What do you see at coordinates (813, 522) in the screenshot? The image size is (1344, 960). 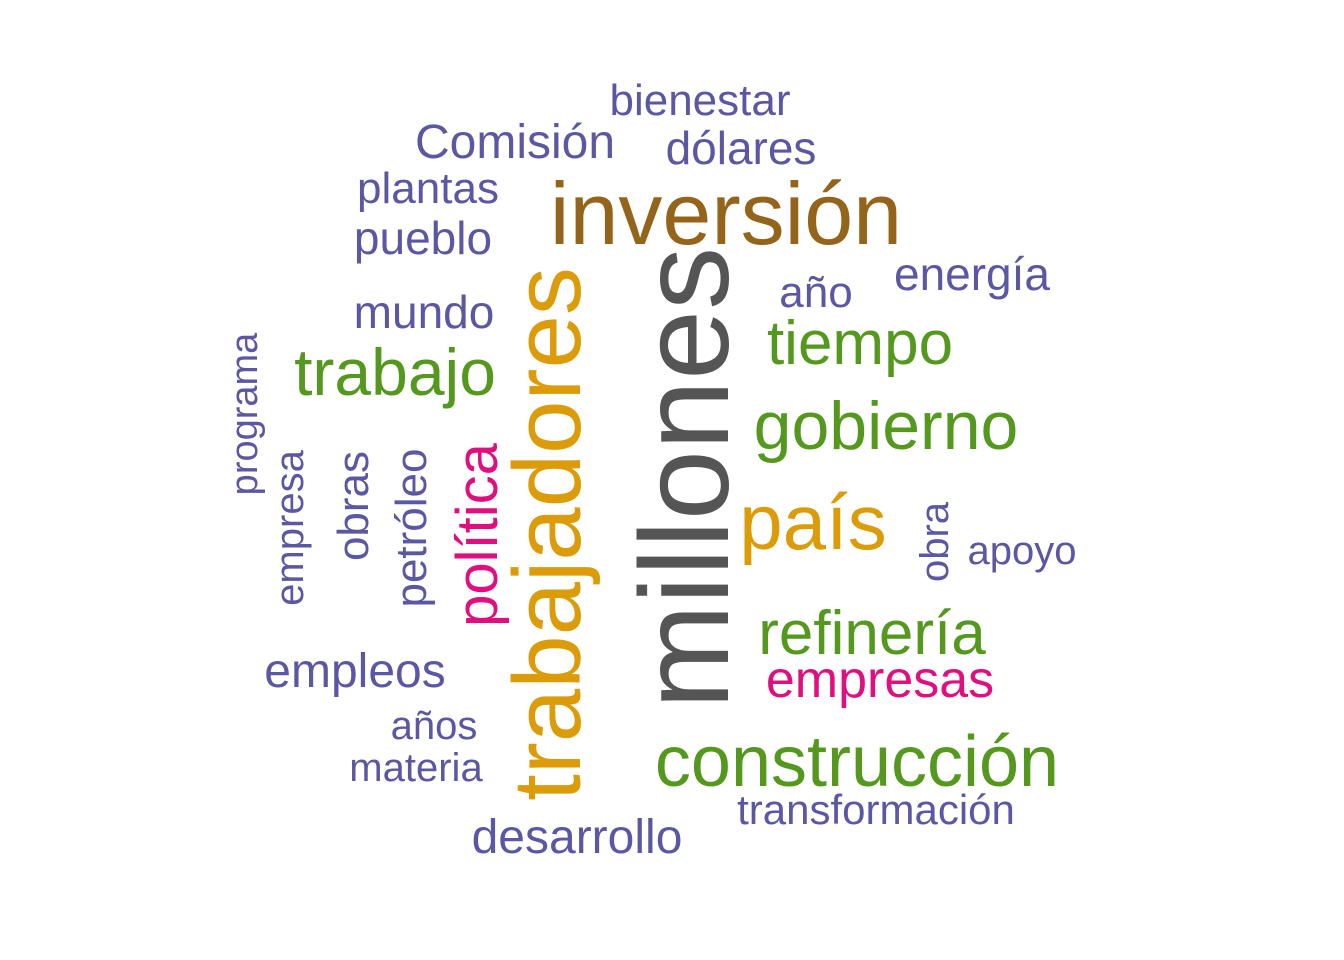 I see `word-pais: país` at bounding box center [813, 522].